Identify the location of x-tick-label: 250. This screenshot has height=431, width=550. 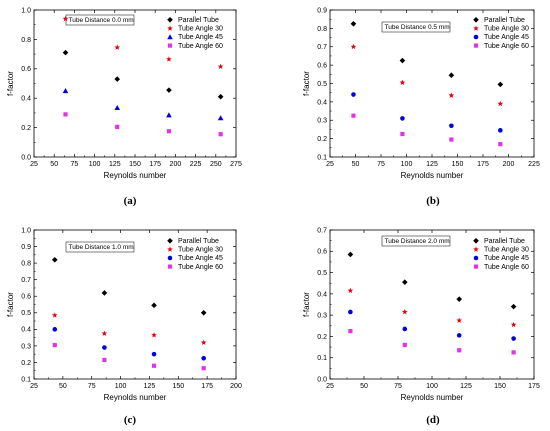
(216, 164).